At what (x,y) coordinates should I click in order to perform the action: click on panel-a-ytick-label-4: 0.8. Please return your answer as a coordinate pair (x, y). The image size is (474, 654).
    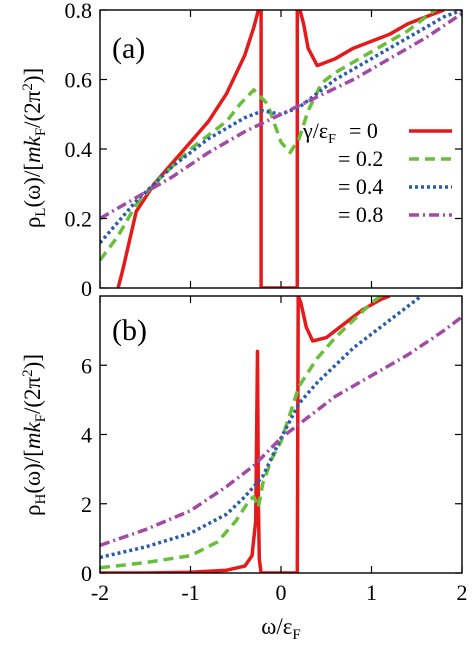
    Looking at the image, I should click on (79, 11).